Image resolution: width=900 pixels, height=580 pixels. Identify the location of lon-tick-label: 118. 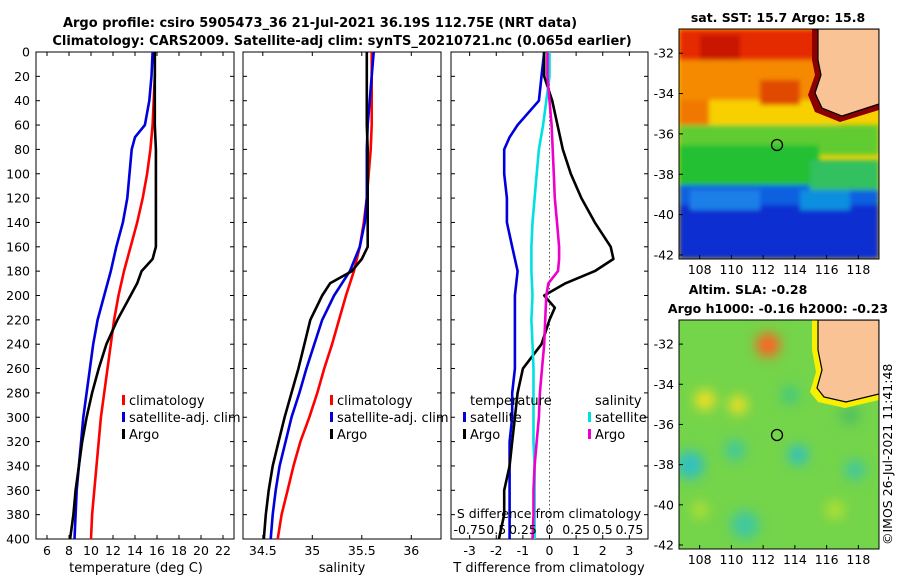
(858, 559).